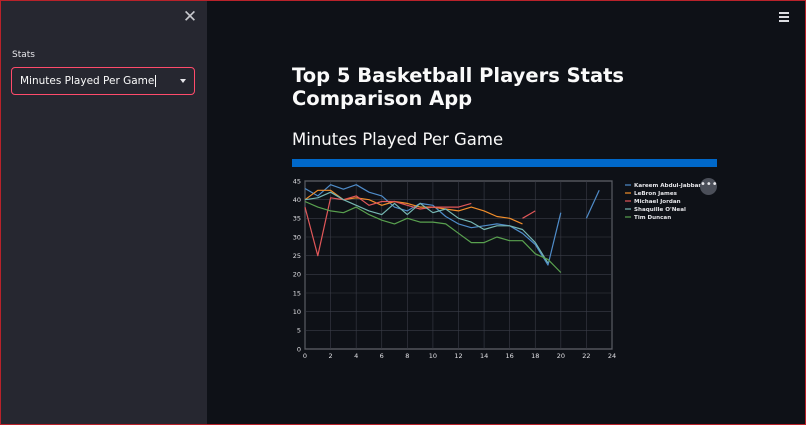 Image resolution: width=806 pixels, height=425 pixels. I want to click on legend-label: LeBron James, so click(656, 194).